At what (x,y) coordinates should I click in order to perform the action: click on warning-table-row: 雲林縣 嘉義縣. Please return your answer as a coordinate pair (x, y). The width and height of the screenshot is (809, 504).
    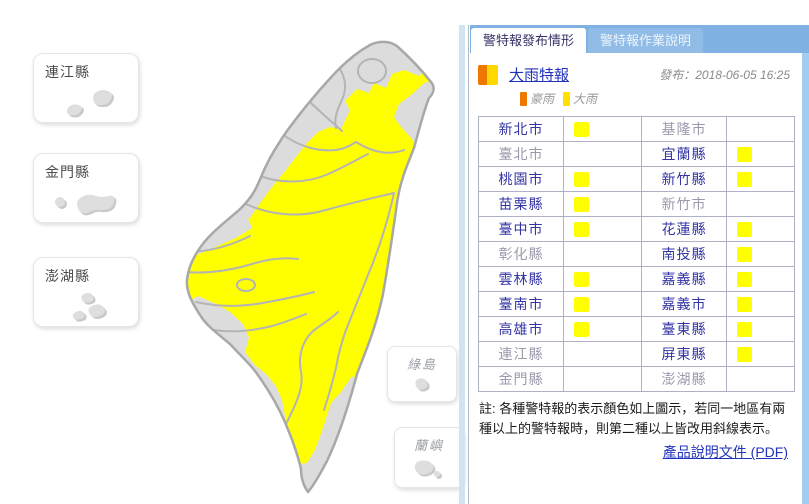
    Looking at the image, I should click on (636, 279).